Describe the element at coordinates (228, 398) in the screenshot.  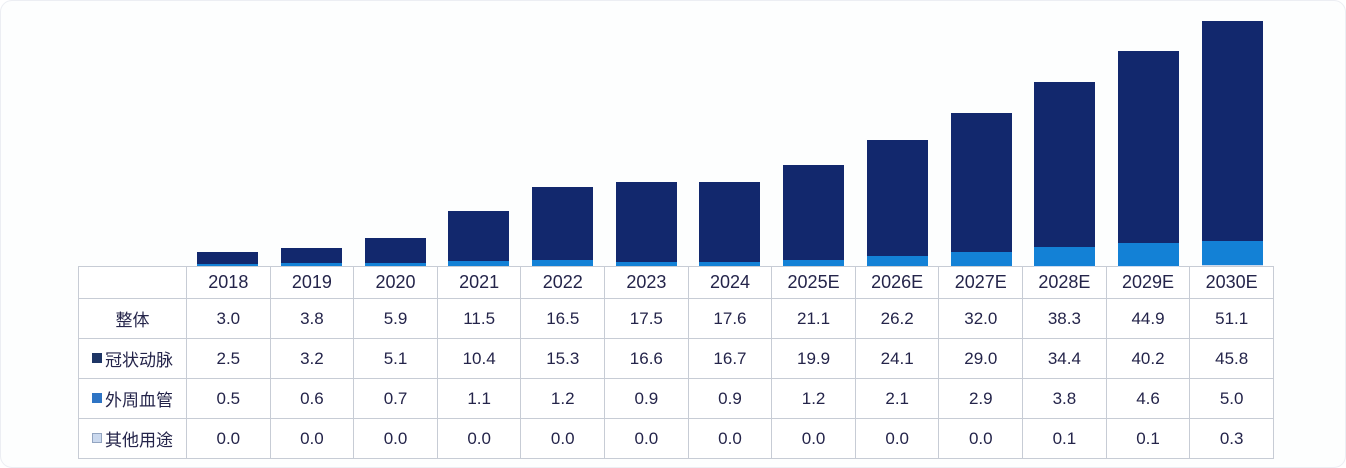
I see `cell-peripheral-2018: 0.5` at that location.